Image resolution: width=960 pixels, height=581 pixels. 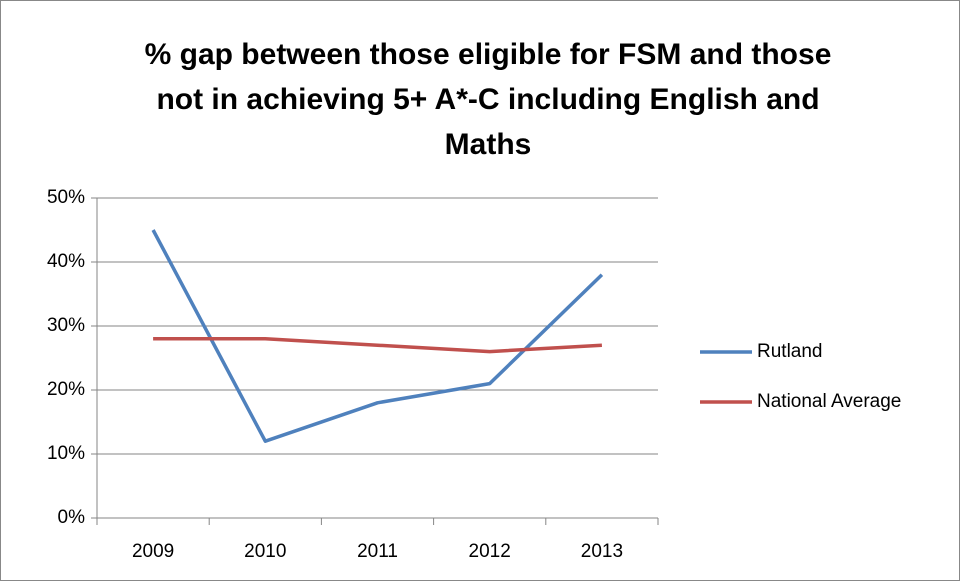 I want to click on y-tick-label: 10%, so click(x=66, y=453).